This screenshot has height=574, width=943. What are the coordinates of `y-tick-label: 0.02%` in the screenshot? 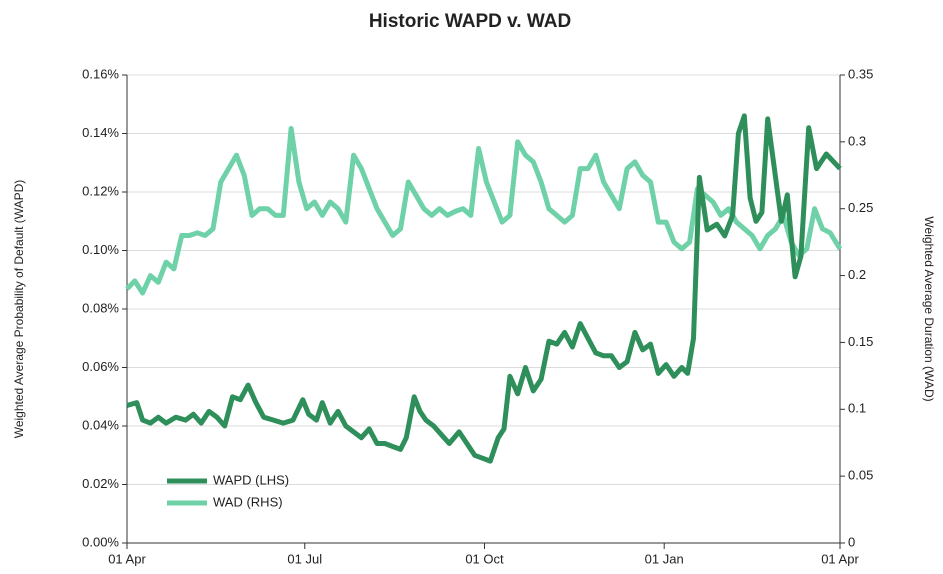 It's located at (100, 483).